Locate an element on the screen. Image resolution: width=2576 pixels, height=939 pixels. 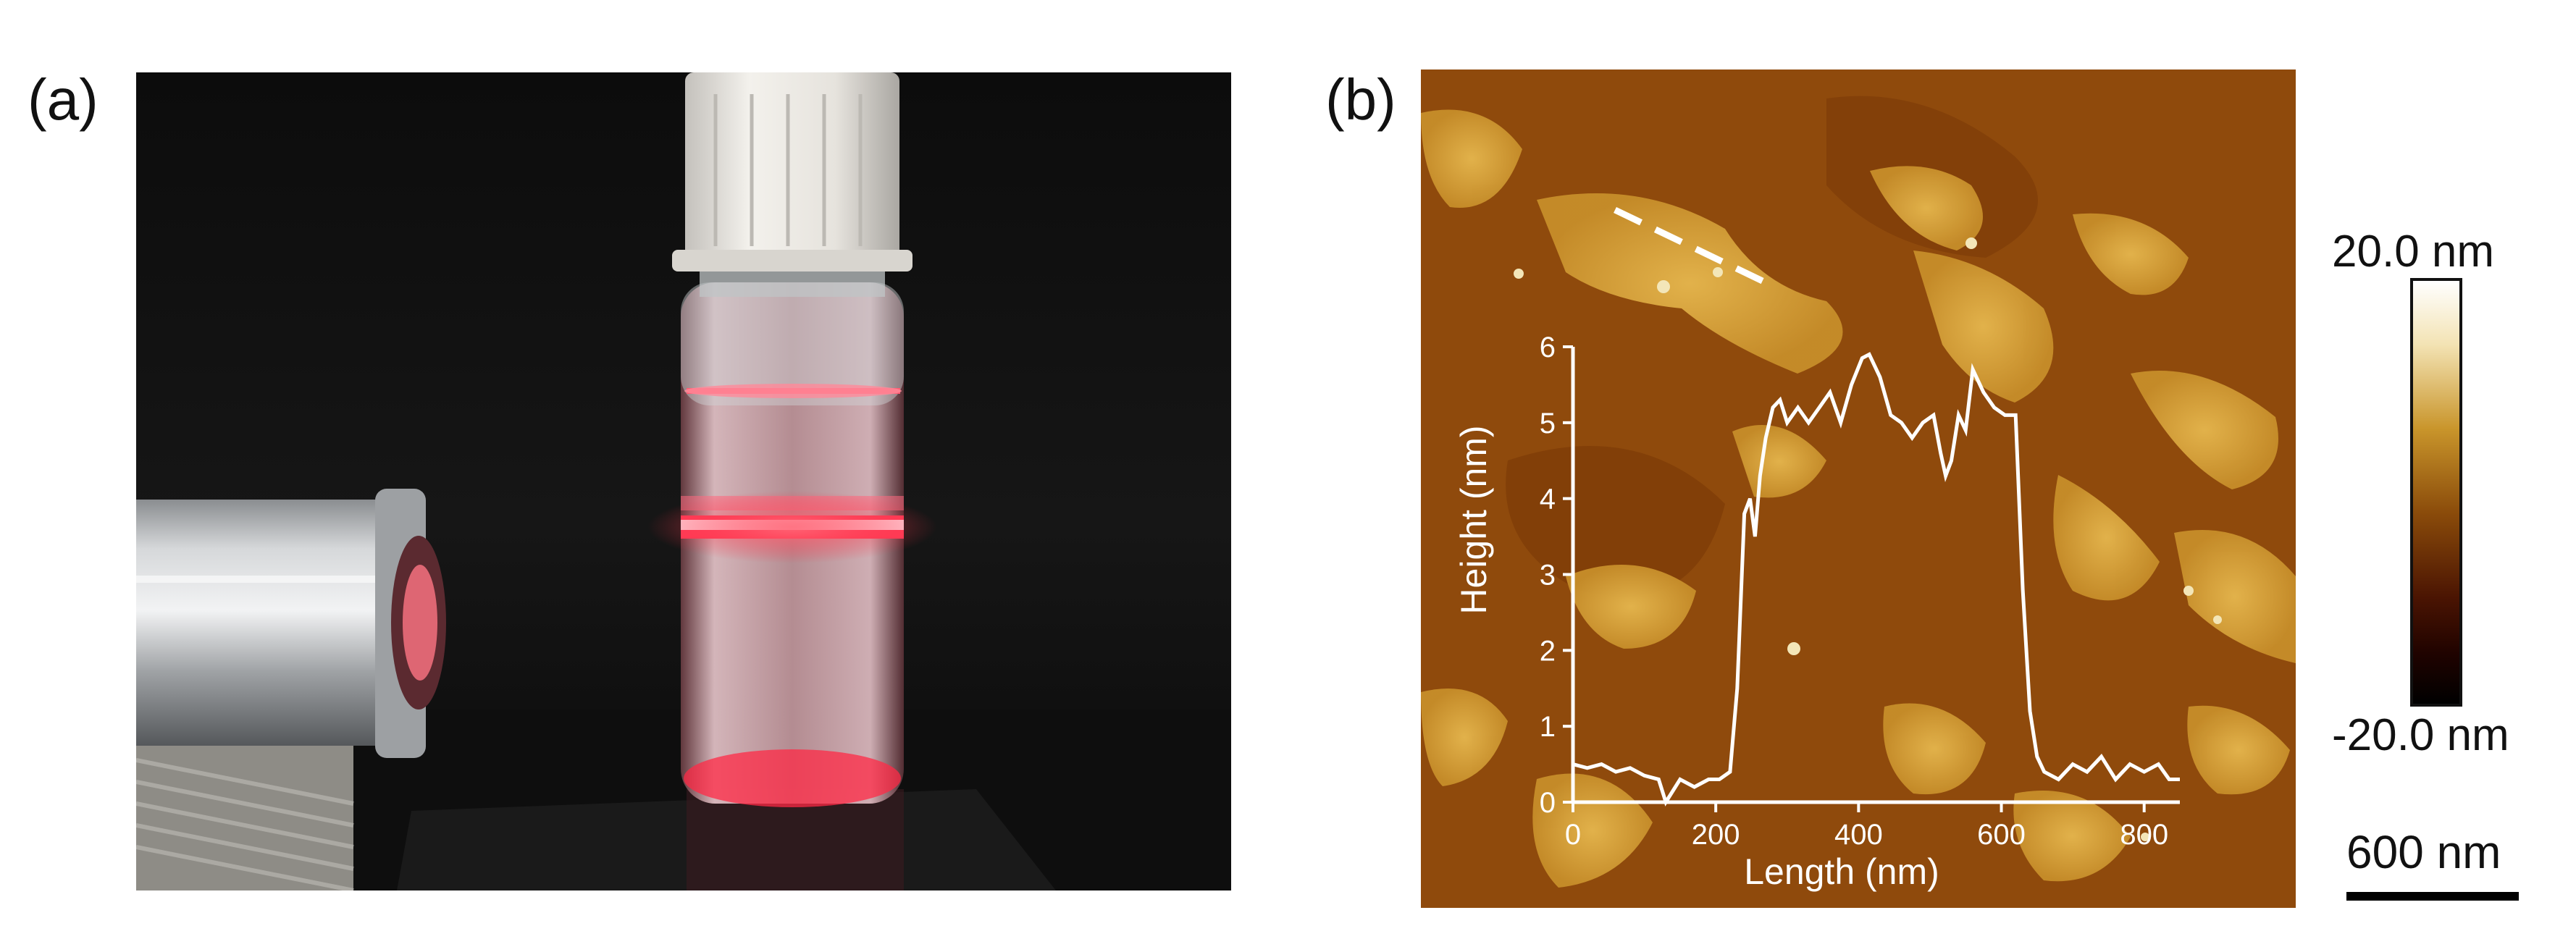
colorbar-max-label: 20.0 nm is located at coordinates (2413, 252).